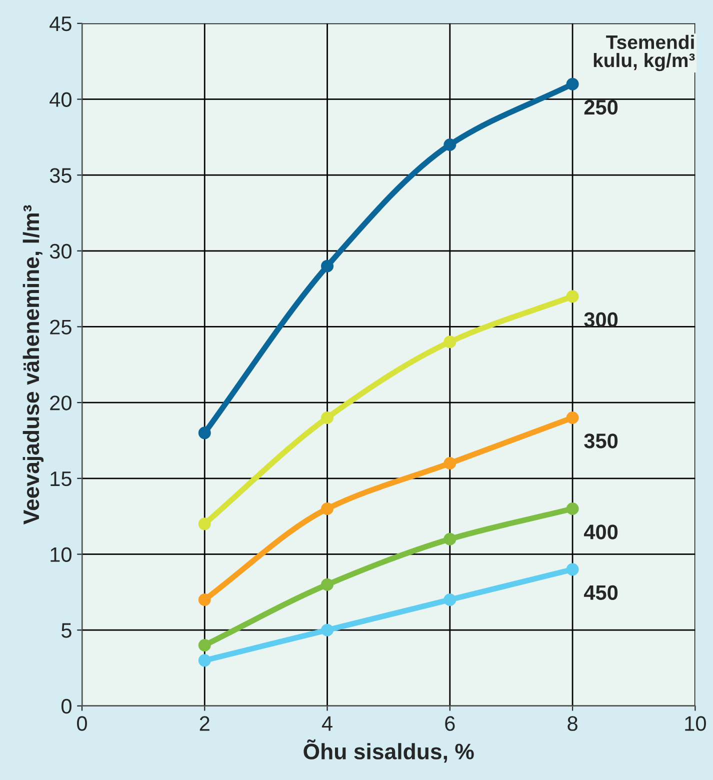  I want to click on y-tick-label: 45, so click(61, 24).